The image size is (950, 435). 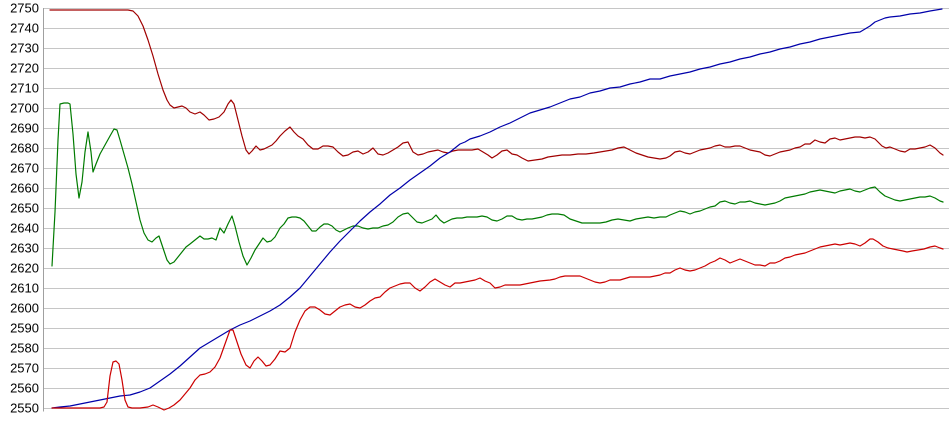 What do you see at coordinates (24, 408) in the screenshot?
I see `y-tick-label: 2550` at bounding box center [24, 408].